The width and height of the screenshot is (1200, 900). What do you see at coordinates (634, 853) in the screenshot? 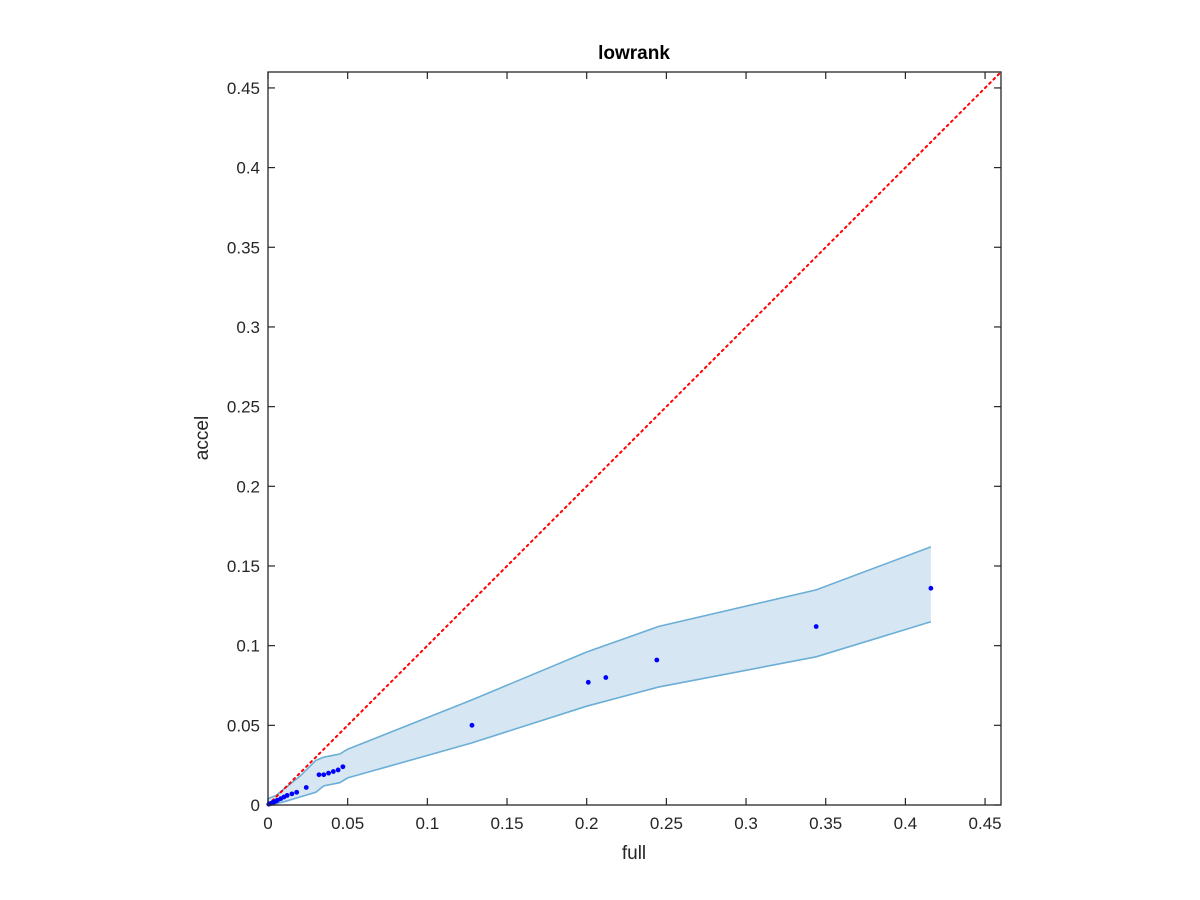
I see `x-axis-label: full` at bounding box center [634, 853].